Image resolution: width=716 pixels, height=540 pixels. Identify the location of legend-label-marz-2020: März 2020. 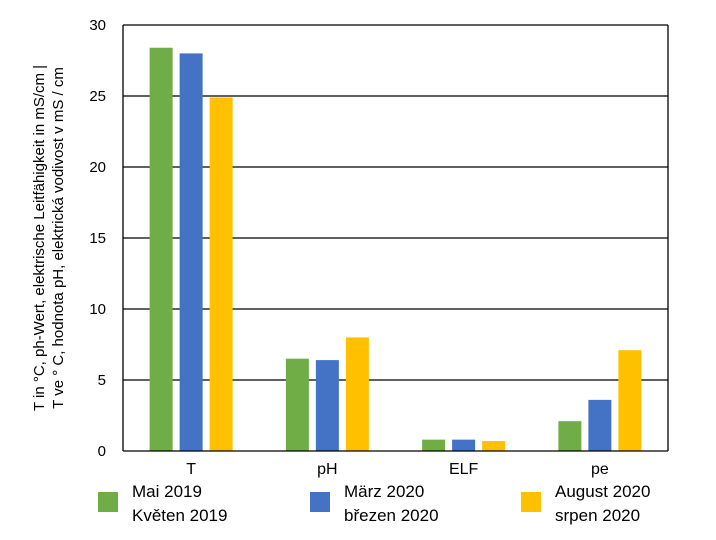
(384, 491).